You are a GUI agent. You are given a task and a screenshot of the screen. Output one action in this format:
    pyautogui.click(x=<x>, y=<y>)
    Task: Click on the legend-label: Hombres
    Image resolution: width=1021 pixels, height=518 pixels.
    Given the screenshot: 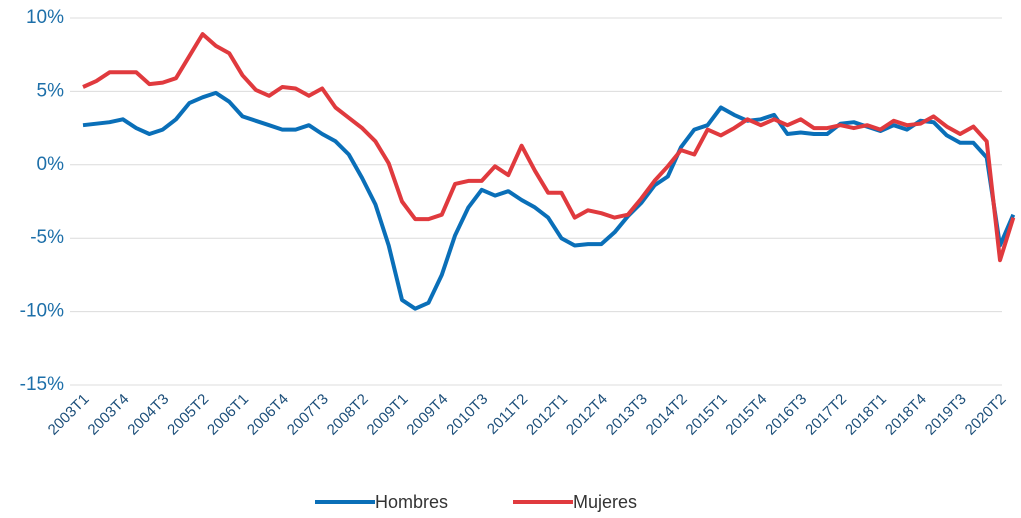 What is the action you would take?
    pyautogui.click(x=411, y=502)
    